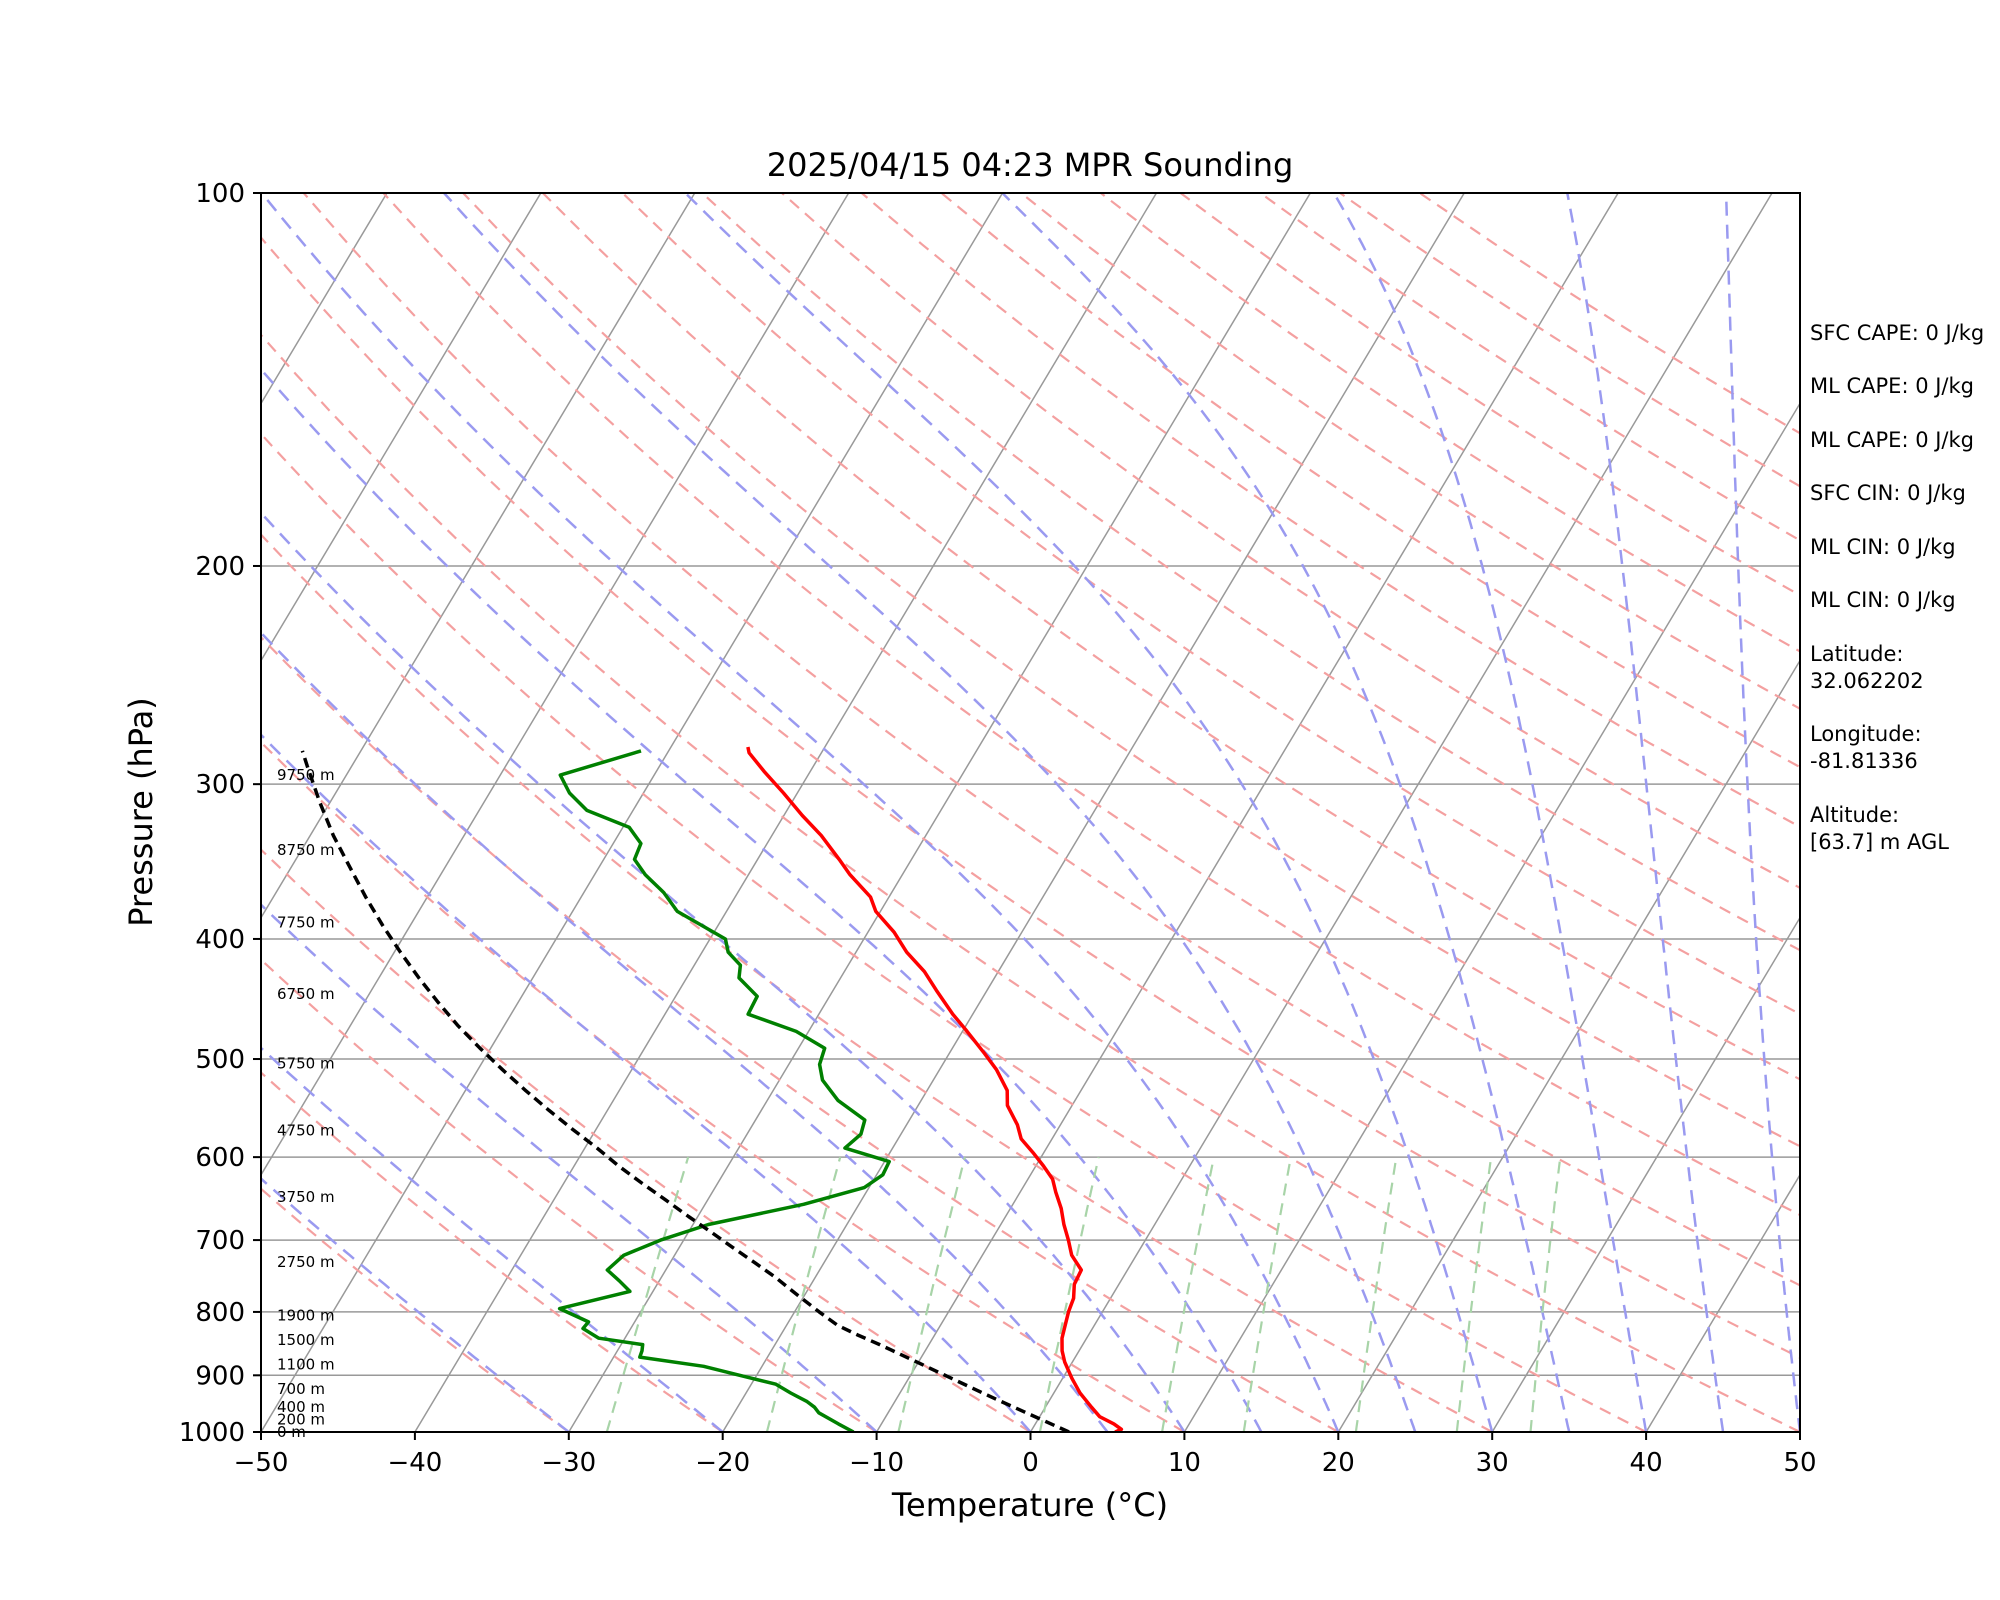  I want to click on y-tick-label: 700, so click(220, 1241).